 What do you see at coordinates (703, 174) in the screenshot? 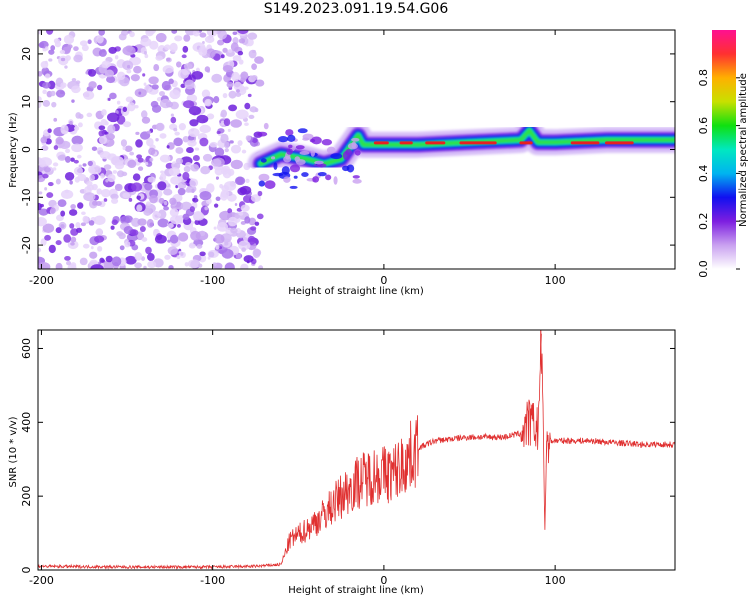
I see `colorbar-tick-label: 0.4` at bounding box center [703, 174].